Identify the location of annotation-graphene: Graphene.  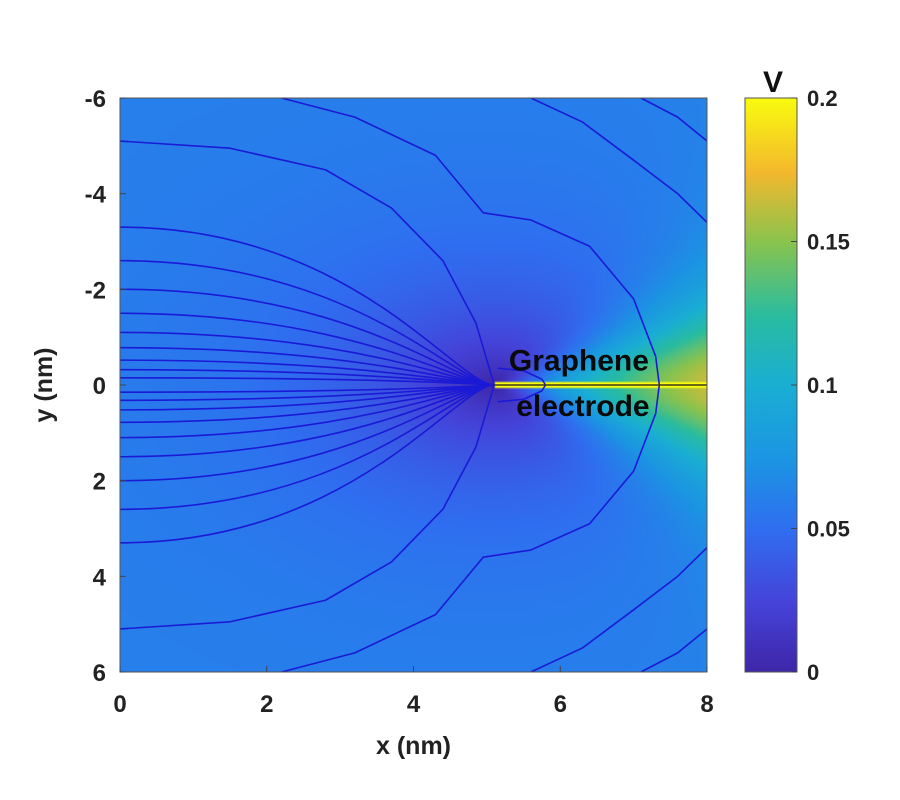
(579, 361).